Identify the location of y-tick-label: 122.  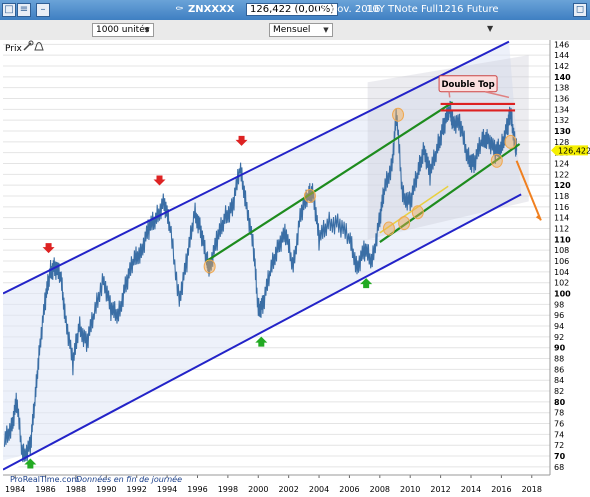
(561, 174).